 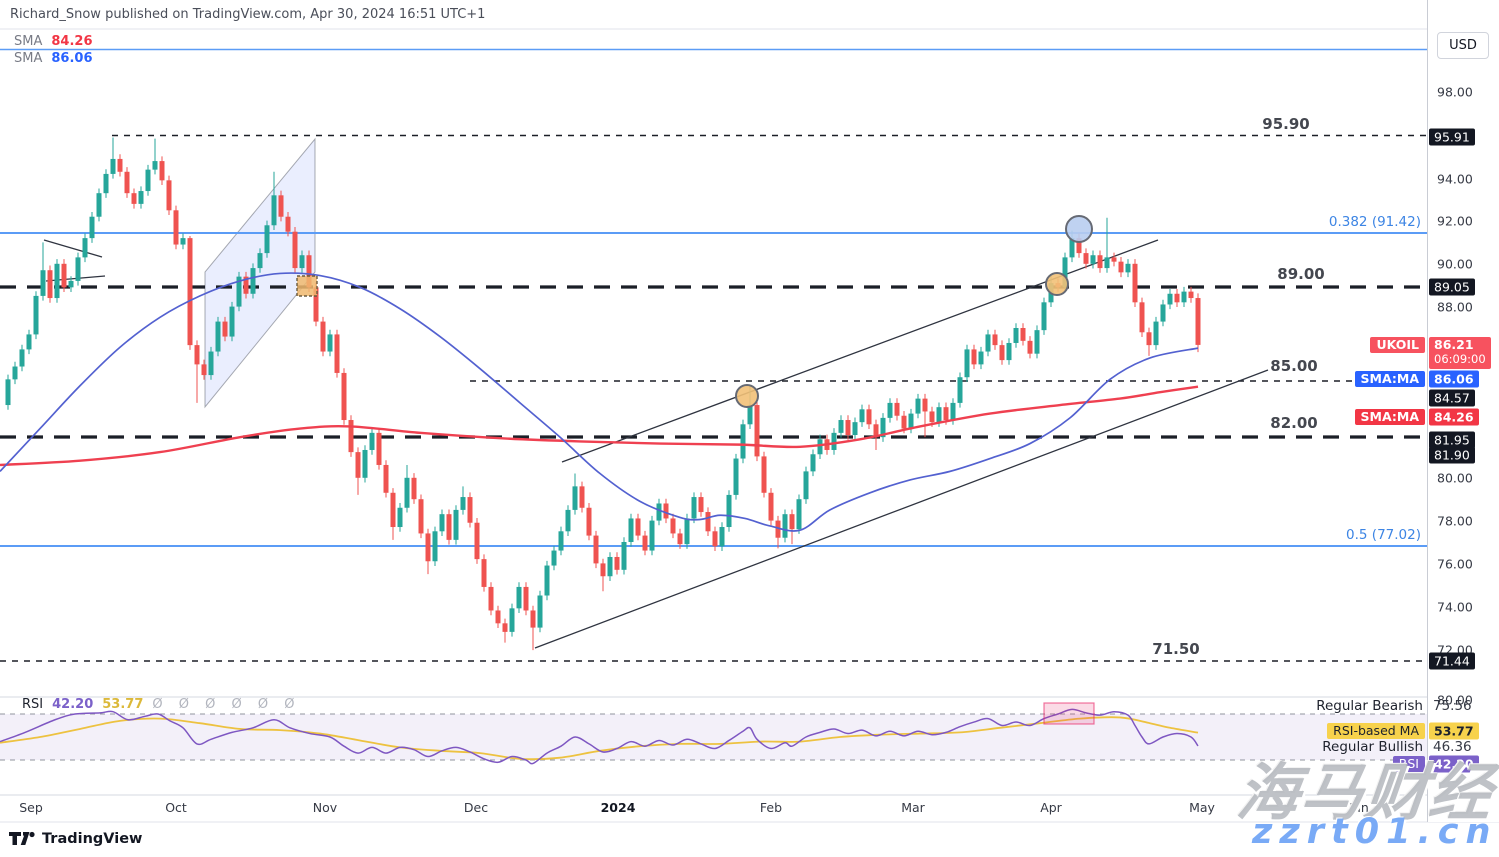 I want to click on time-axis-Oct: Oct, so click(x=176, y=807).